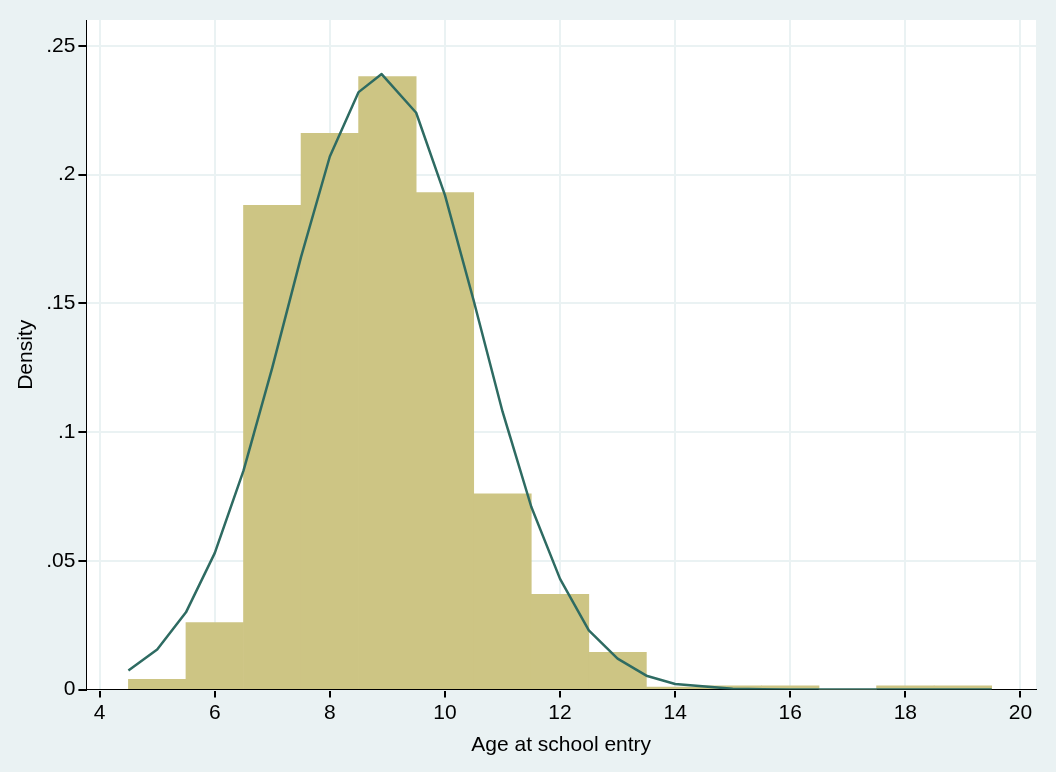 This screenshot has height=772, width=1056. What do you see at coordinates (214, 711) in the screenshot?
I see `x-tick-label: 6` at bounding box center [214, 711].